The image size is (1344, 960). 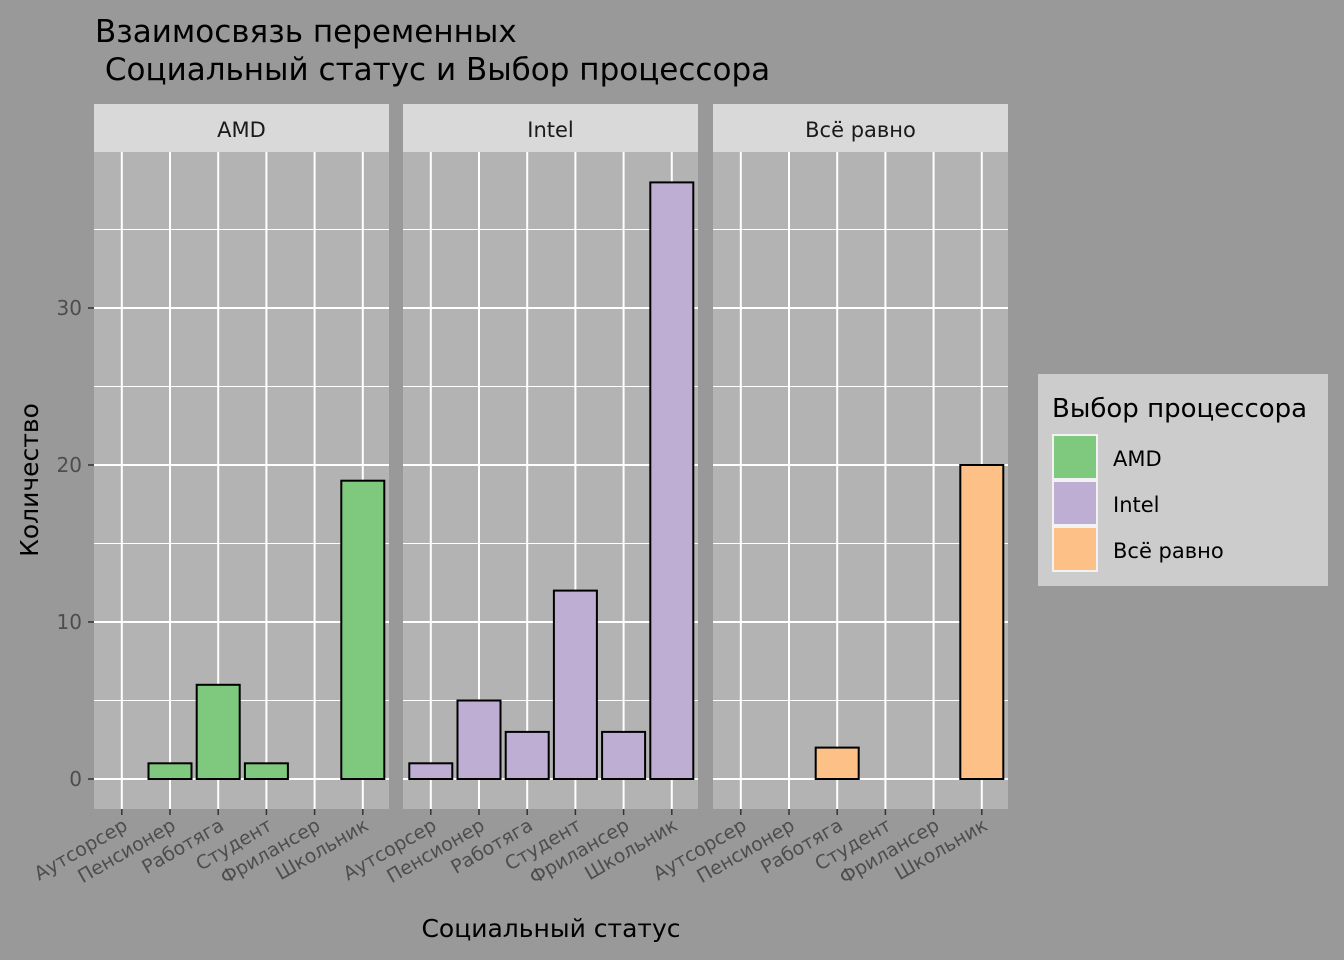 What do you see at coordinates (306, 32) in the screenshot?
I see `chart-title-line1: Взаимосвязь переменных` at bounding box center [306, 32].